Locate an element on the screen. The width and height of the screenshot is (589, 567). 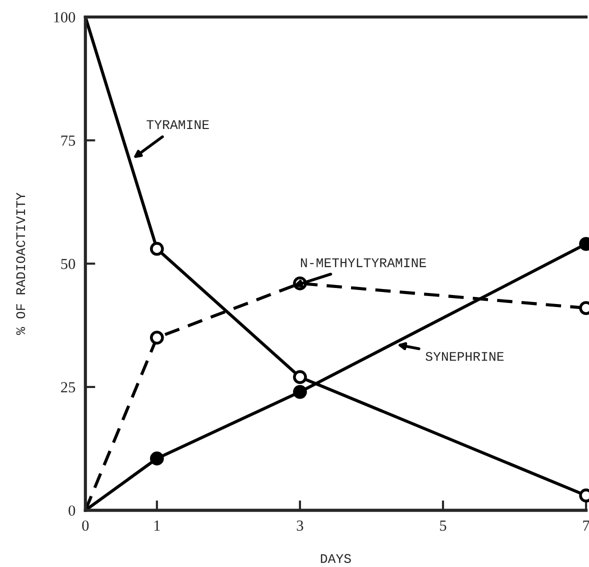
x-tick-label: 7 is located at coordinates (586, 525).